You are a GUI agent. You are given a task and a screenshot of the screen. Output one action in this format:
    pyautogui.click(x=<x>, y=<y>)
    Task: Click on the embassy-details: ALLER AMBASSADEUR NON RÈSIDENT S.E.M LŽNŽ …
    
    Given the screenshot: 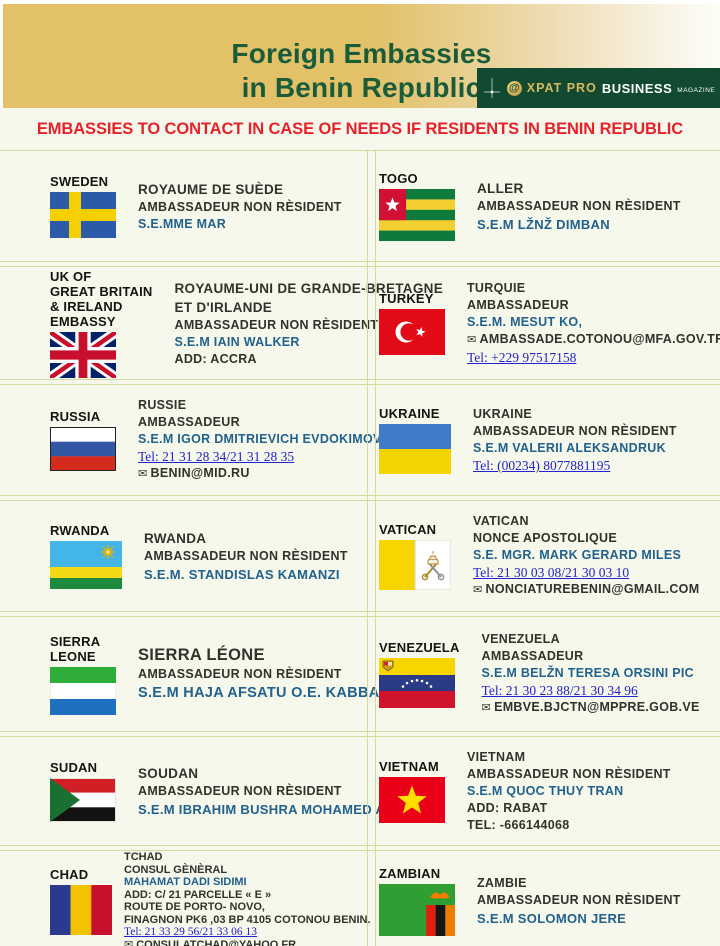 What is the action you would take?
    pyautogui.click(x=579, y=206)
    